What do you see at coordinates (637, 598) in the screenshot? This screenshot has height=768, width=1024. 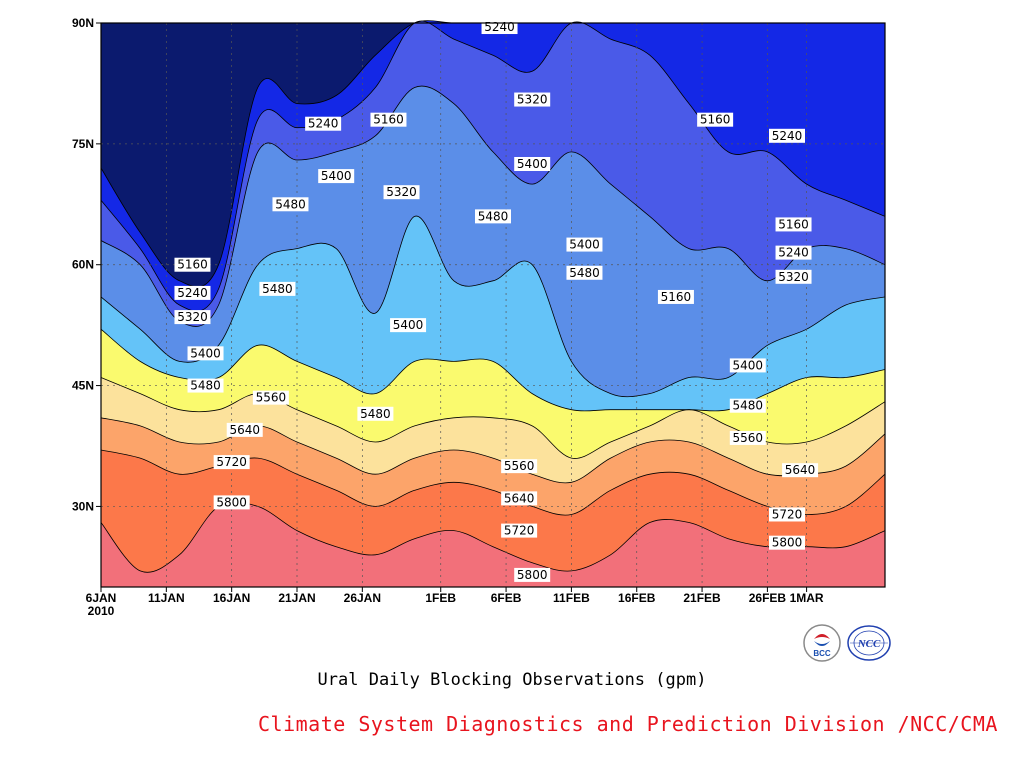 I see `x-tick-label: 16FEB` at bounding box center [637, 598].